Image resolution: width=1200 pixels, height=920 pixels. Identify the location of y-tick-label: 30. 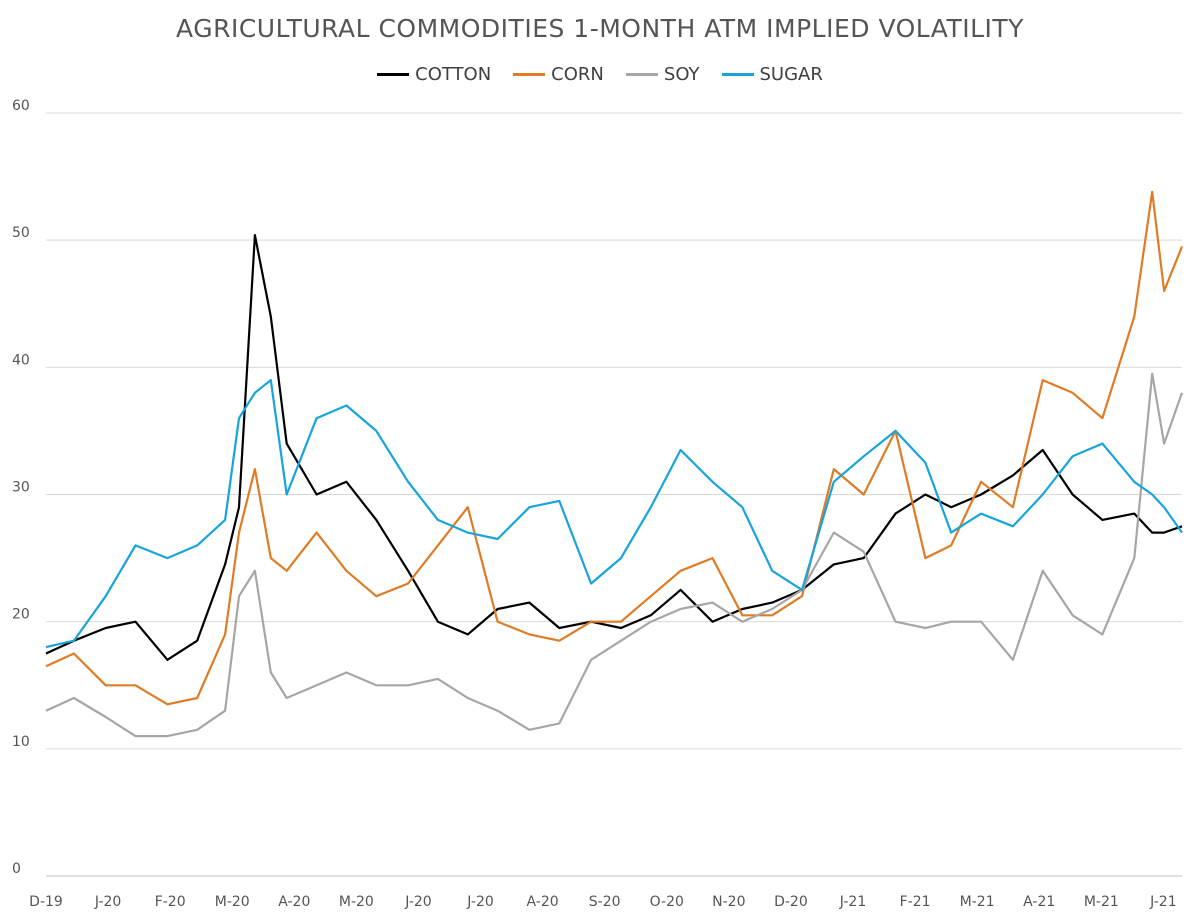
(21, 488).